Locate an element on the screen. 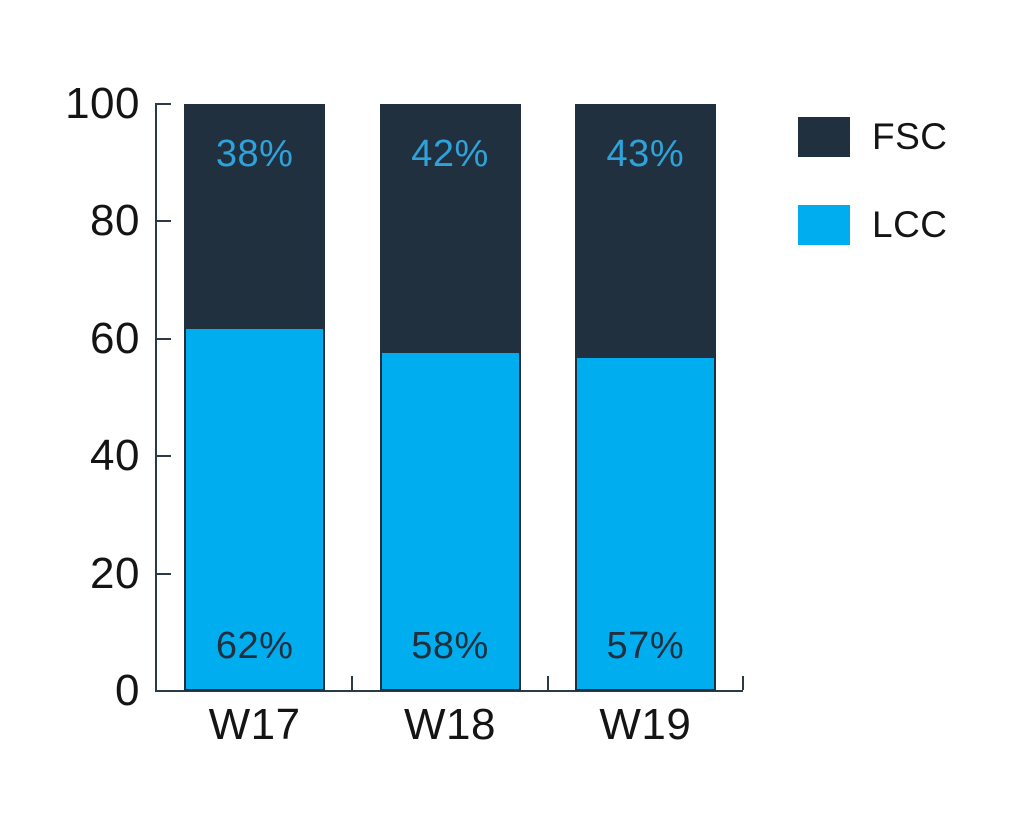  y-tick-label: 80 is located at coordinates (115, 221).